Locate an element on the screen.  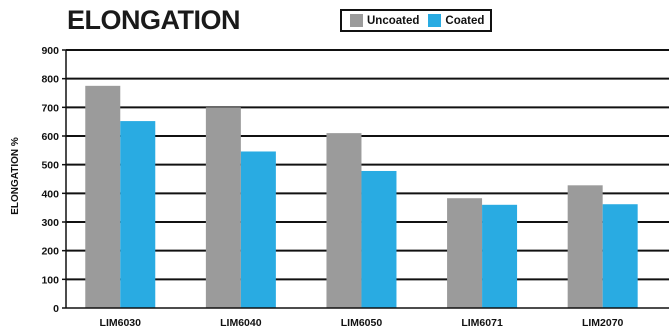
y-tick-label: 900 is located at coordinates (50, 51).